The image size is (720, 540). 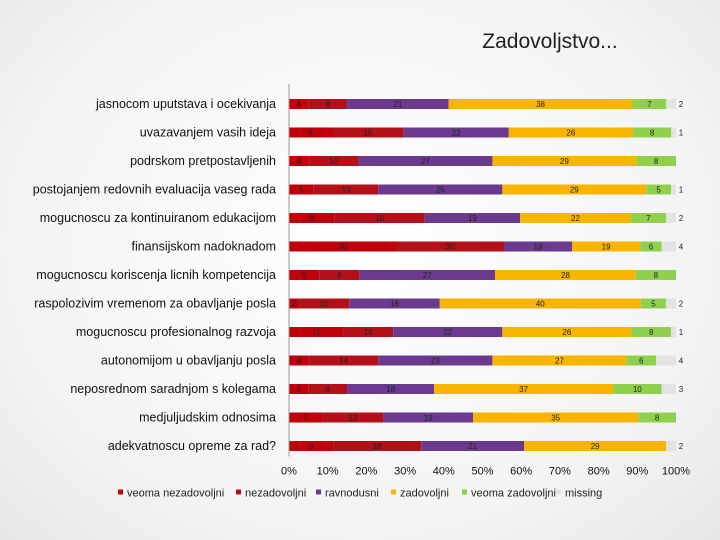 What do you see at coordinates (352, 418) in the screenshot?
I see `data-label: 13` at bounding box center [352, 418].